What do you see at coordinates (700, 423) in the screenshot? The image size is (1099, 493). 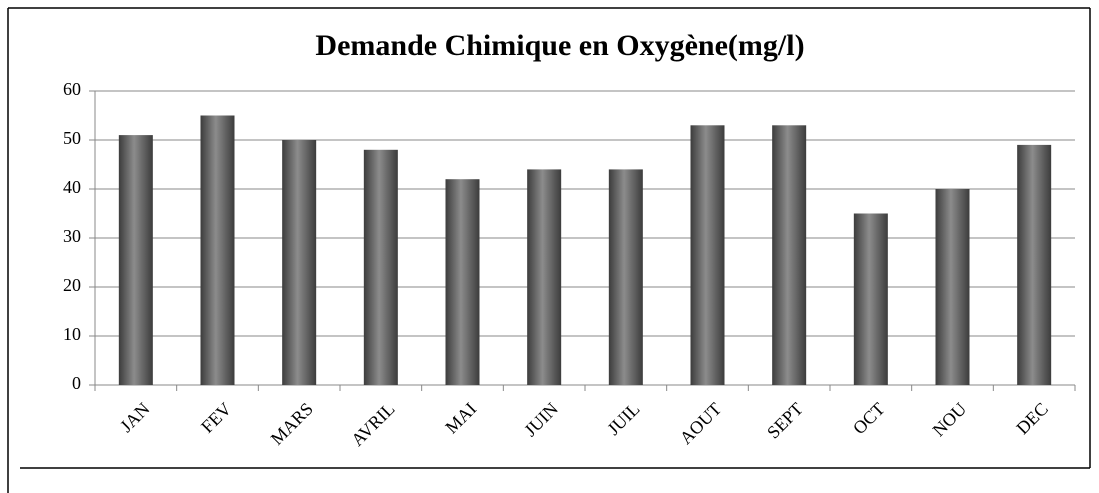 I see `x-tick-label: AOUT` at bounding box center [700, 423].